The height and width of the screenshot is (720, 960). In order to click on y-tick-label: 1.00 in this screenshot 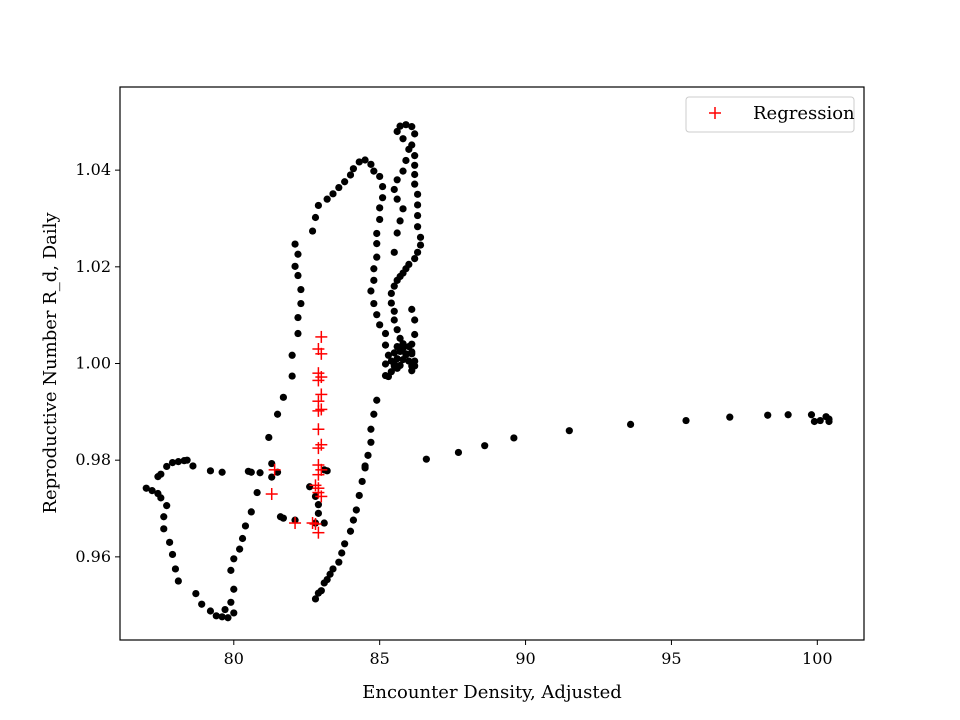, I will do `click(93, 363)`.